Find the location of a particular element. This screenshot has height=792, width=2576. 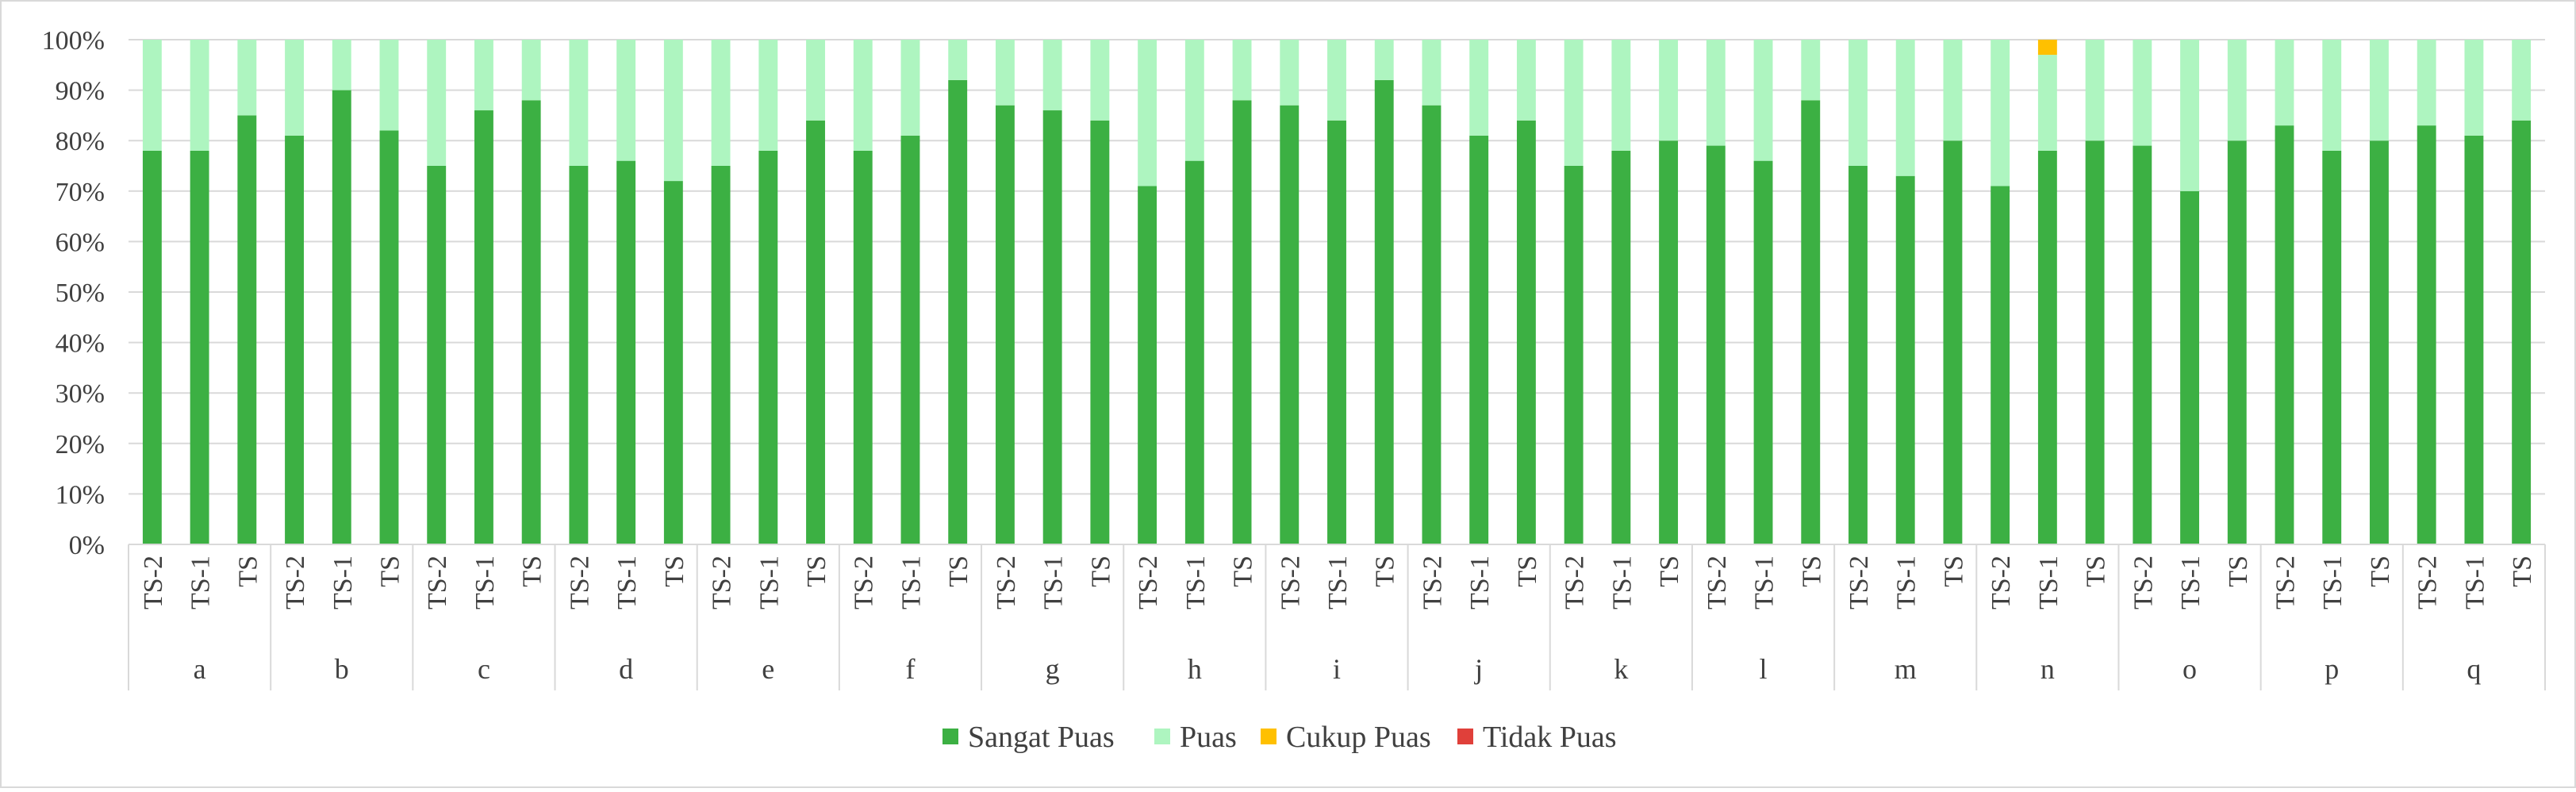

y-tick-label: 20% is located at coordinates (80, 445).